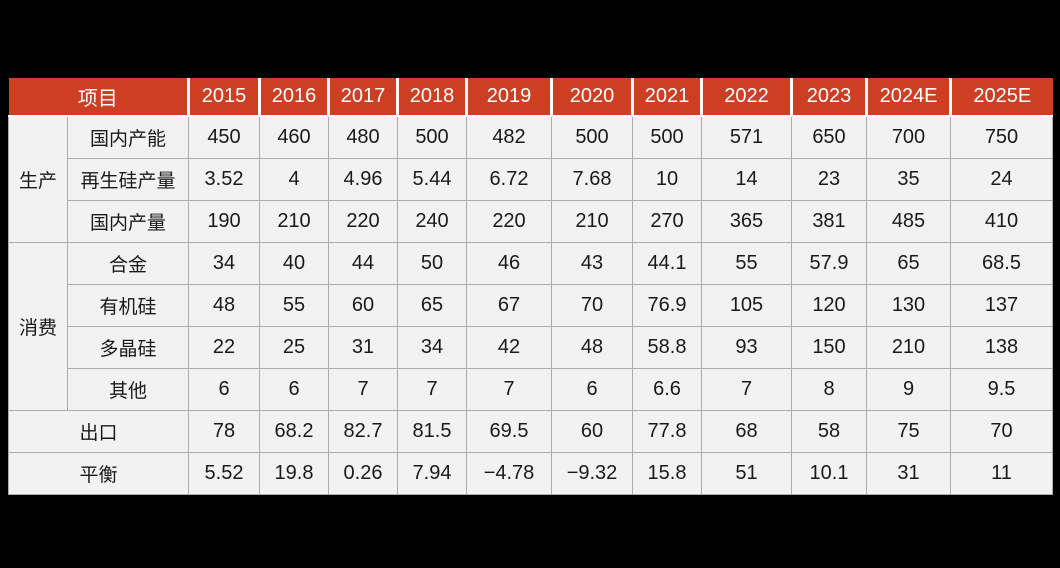 The height and width of the screenshot is (568, 1060). What do you see at coordinates (746, 305) in the screenshot?
I see `value-cell: 105` at bounding box center [746, 305].